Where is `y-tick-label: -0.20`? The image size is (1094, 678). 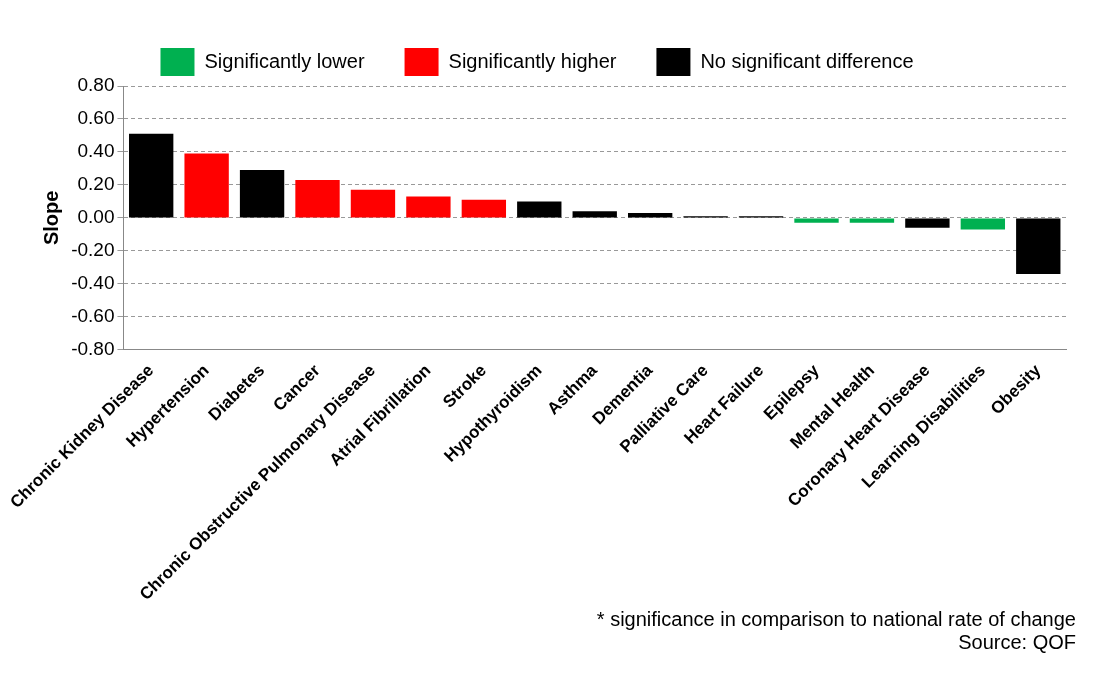 y-tick-label: -0.20 is located at coordinates (93, 250).